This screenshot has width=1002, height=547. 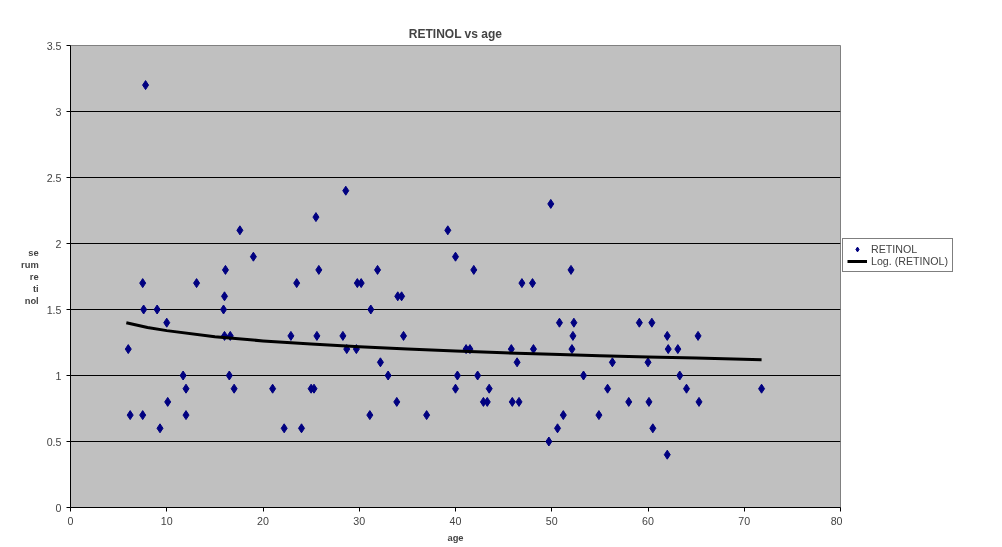 I want to click on y-tick-label: 0.5, so click(x=54, y=441).